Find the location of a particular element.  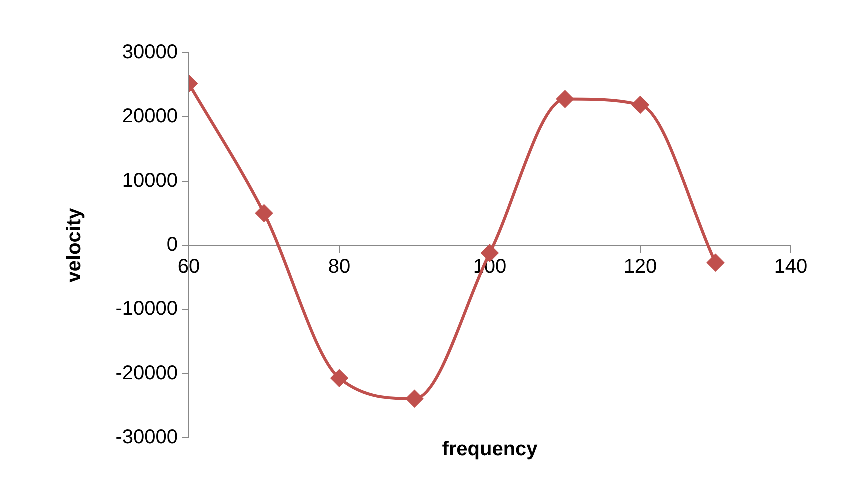

y-tick-label: 0 is located at coordinates (172, 245).